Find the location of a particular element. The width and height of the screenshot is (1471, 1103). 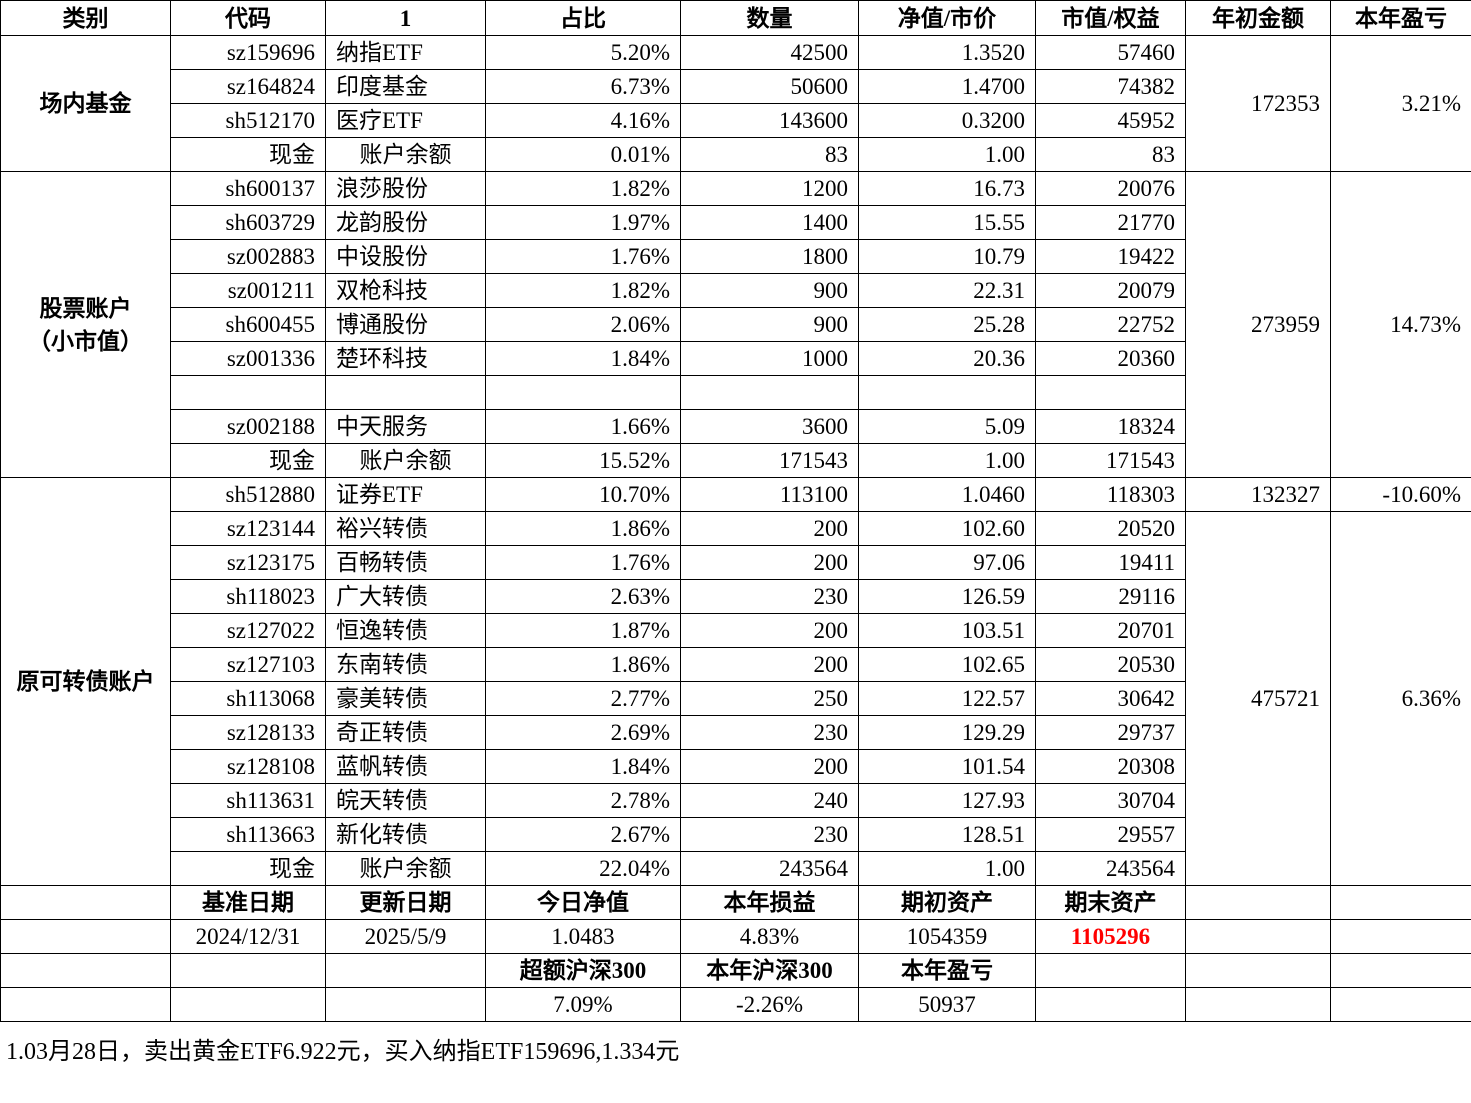

cell-qty: 3600 is located at coordinates (769, 426).